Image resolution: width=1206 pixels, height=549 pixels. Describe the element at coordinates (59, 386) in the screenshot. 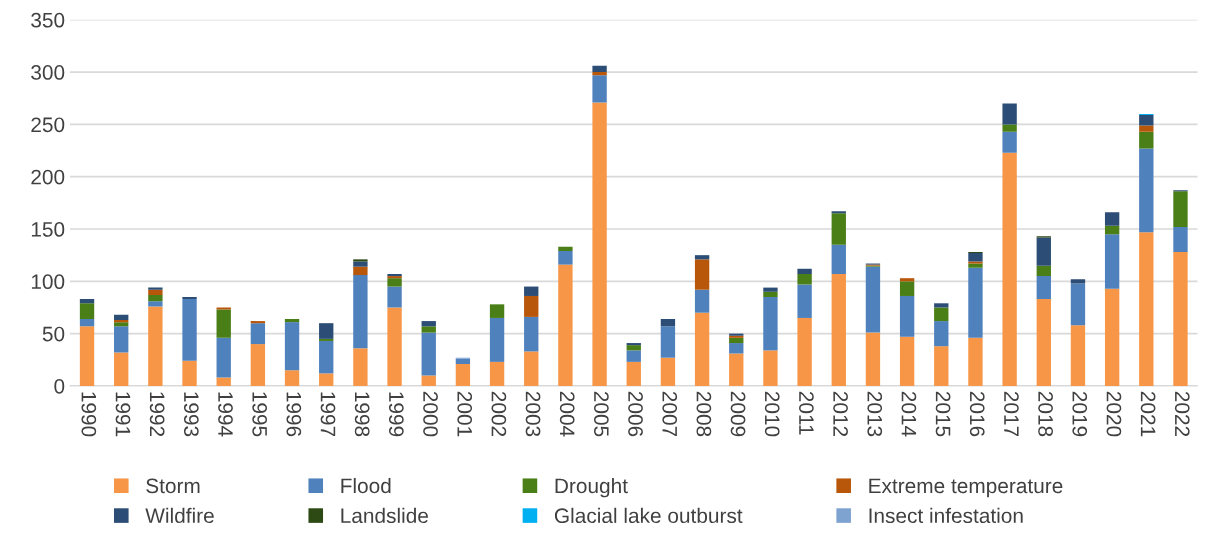

I see `y-tick-label: 0` at that location.